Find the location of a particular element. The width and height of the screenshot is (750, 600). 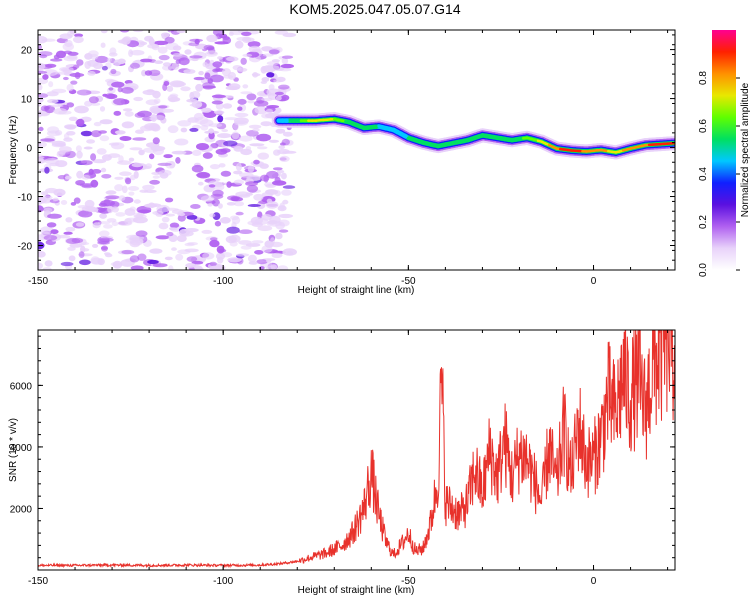

x-tick-label: 0 is located at coordinates (594, 281).